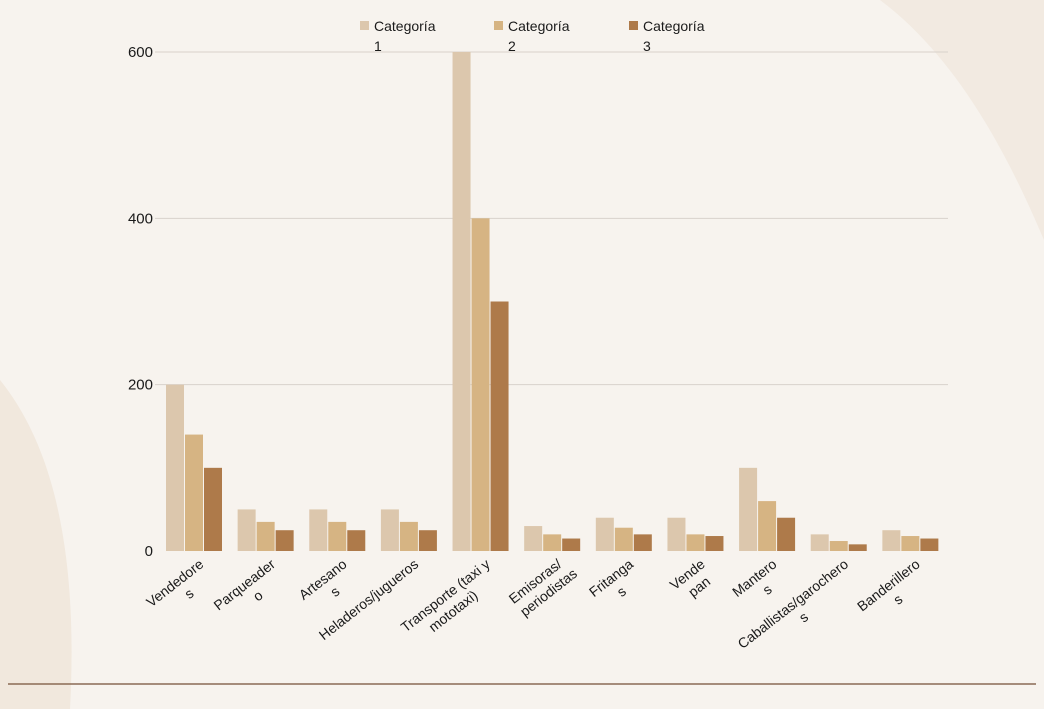  What do you see at coordinates (36, 544) in the screenshot?
I see `decorative-brush-left` at bounding box center [36, 544].